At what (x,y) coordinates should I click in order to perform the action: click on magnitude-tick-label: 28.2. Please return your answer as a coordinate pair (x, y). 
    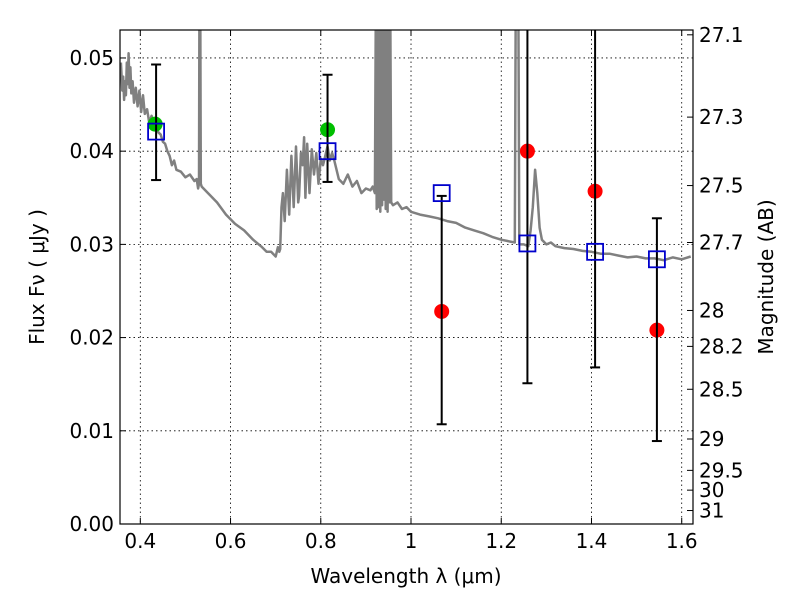
    Looking at the image, I should click on (721, 346).